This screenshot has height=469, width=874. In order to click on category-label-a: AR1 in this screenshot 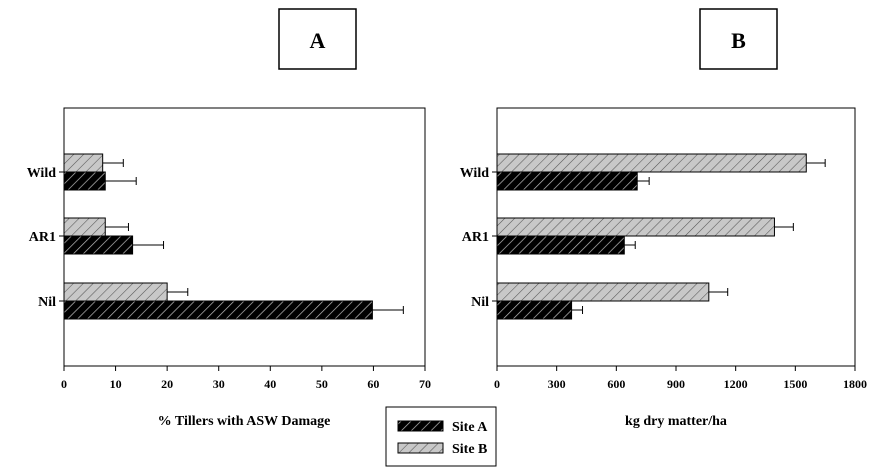, I will do `click(42, 237)`.